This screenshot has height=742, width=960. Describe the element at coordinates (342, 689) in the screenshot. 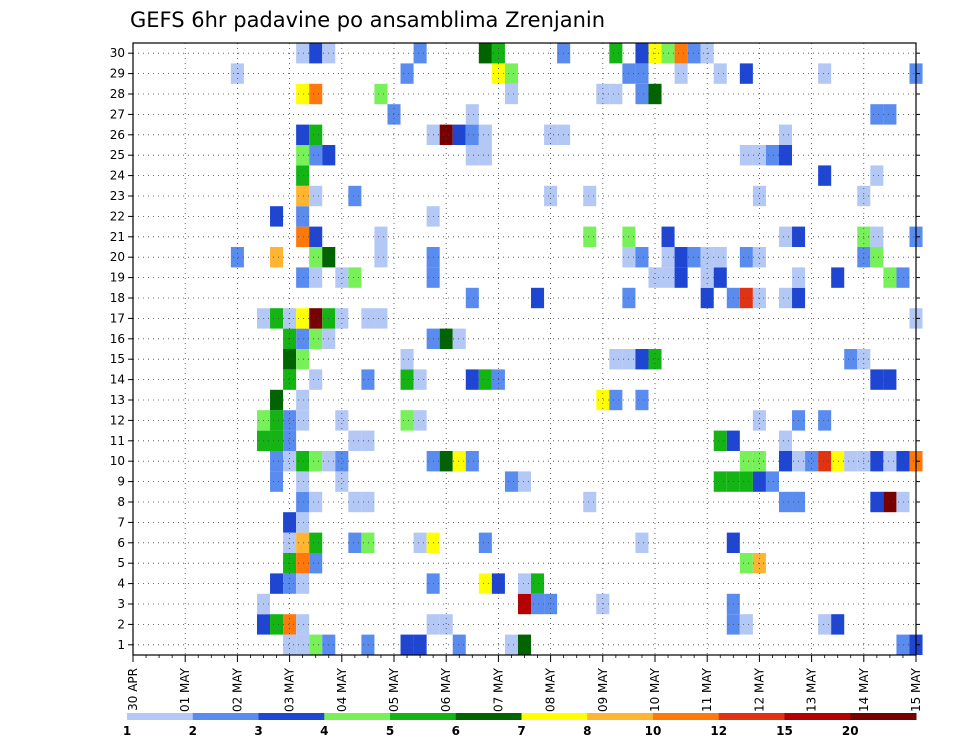

I see `x-tick-label: 04 MAY` at that location.